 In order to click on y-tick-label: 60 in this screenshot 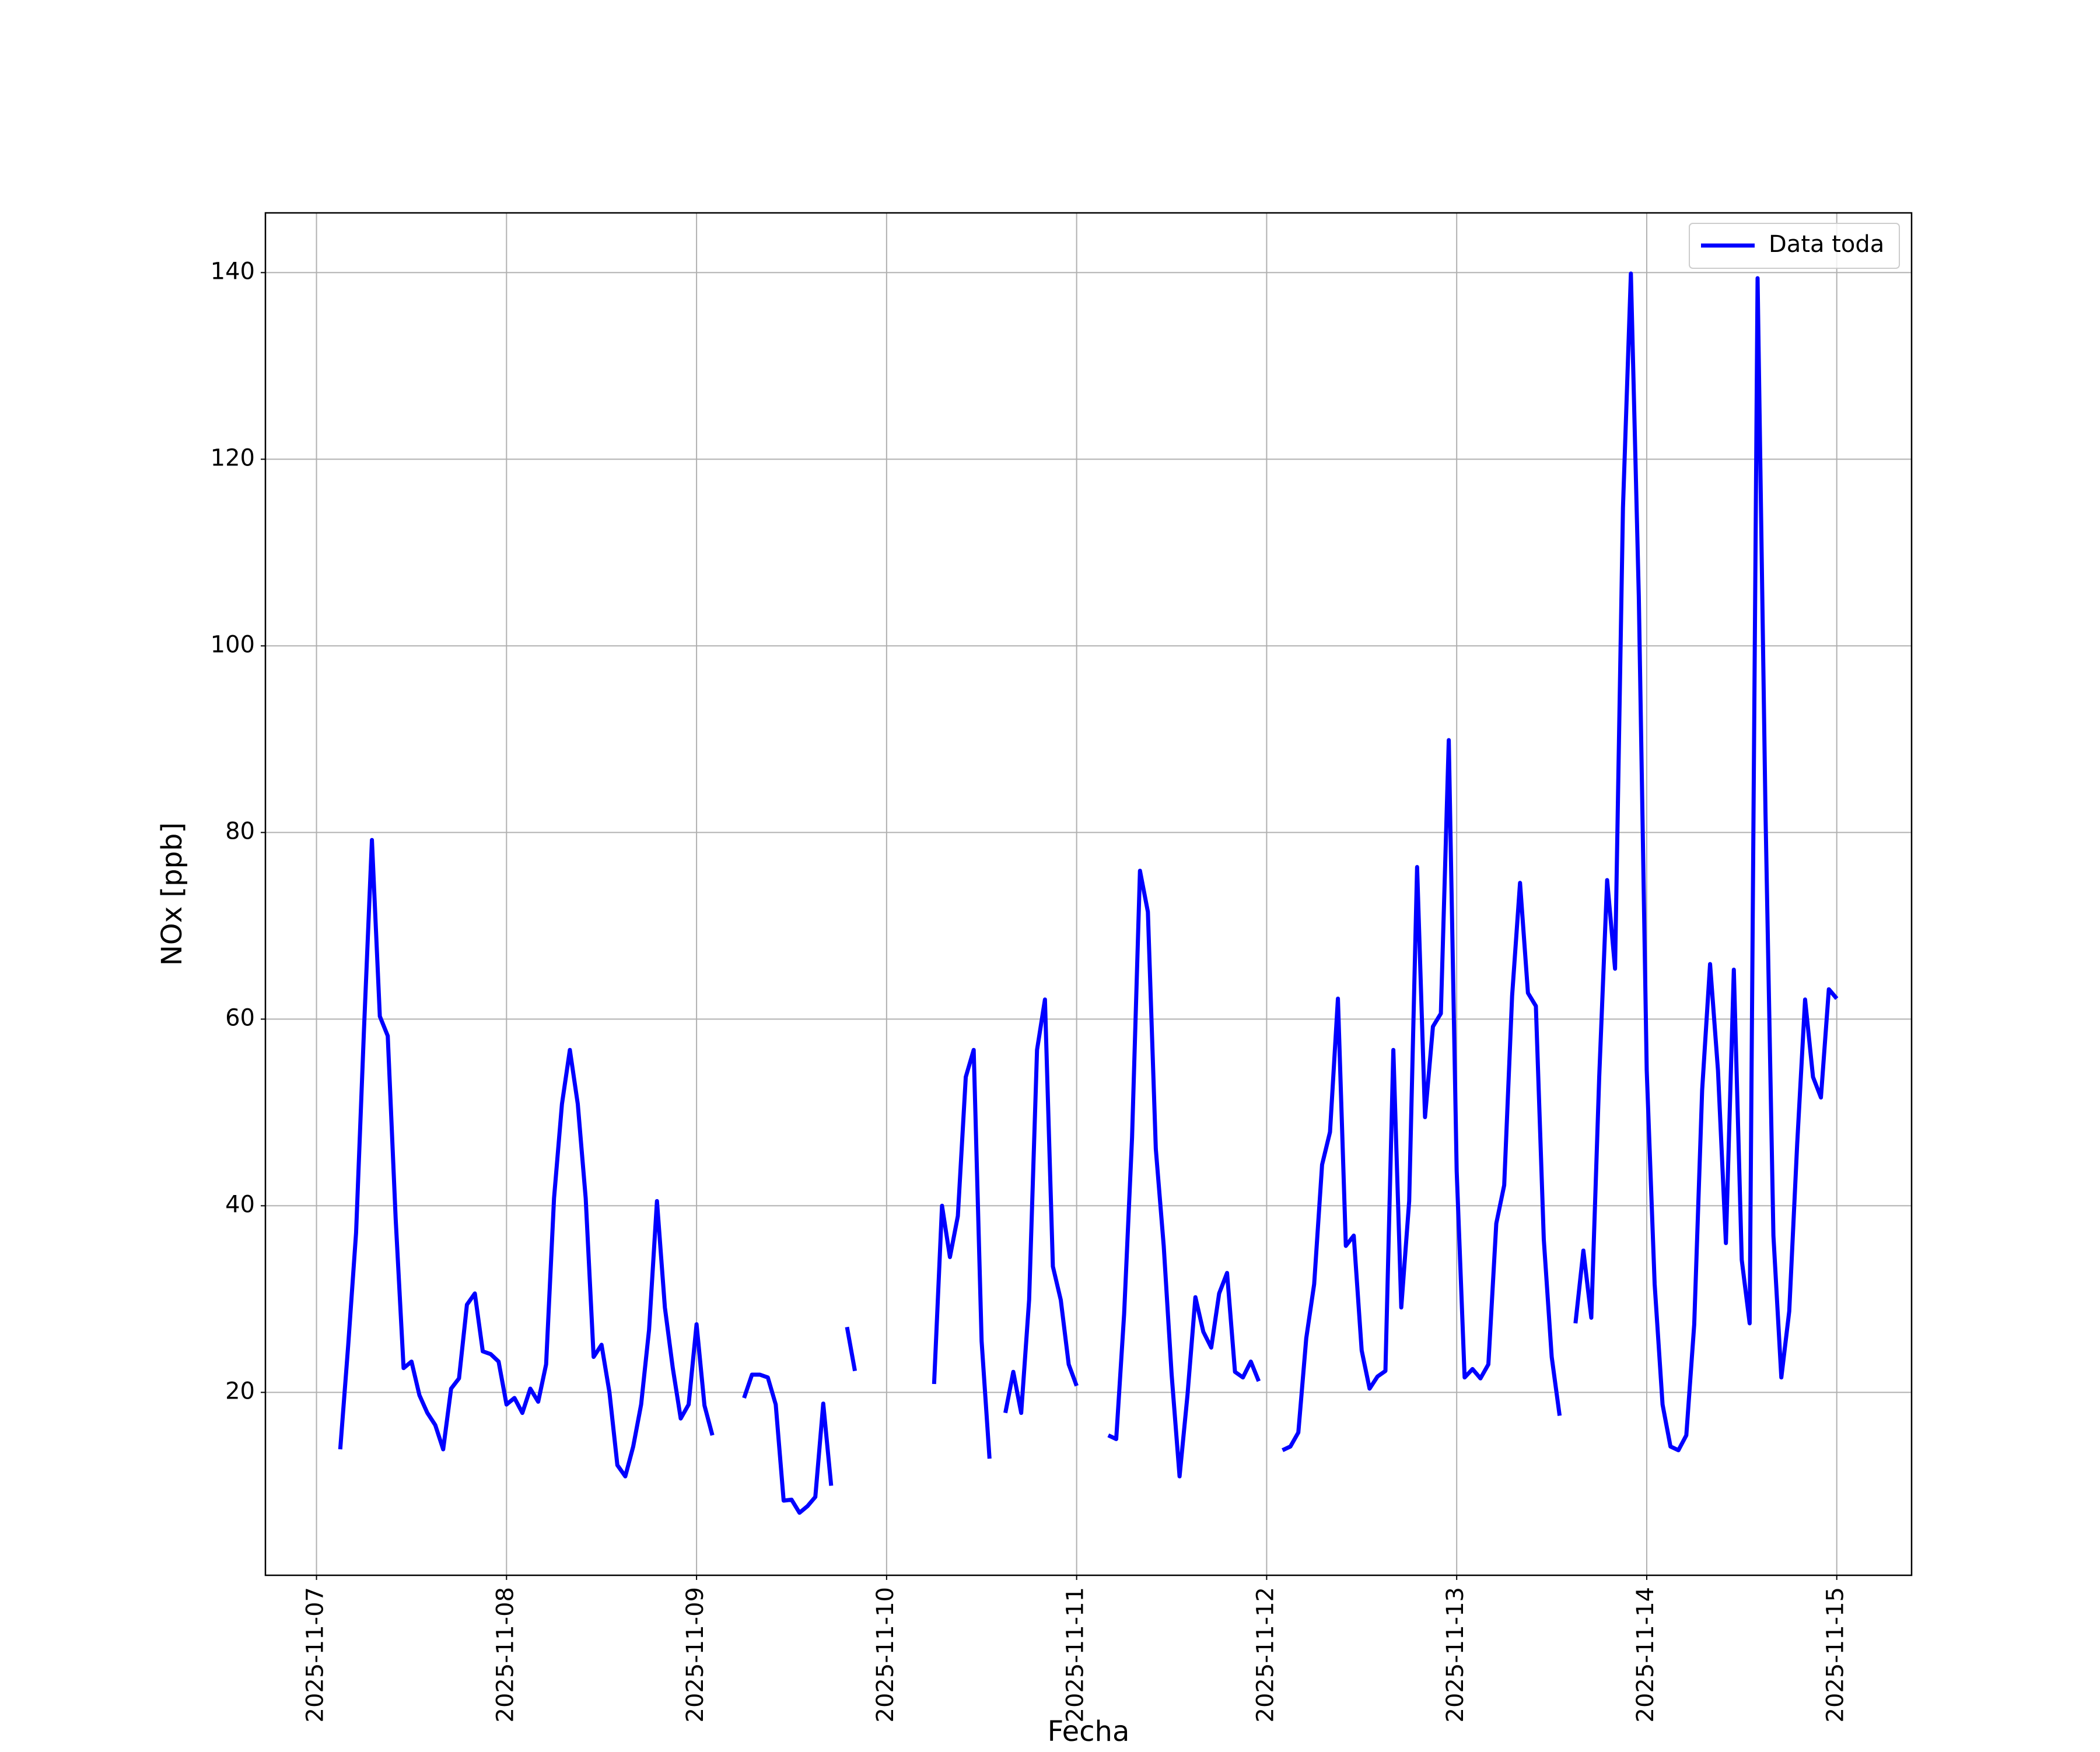, I will do `click(240, 1017)`.